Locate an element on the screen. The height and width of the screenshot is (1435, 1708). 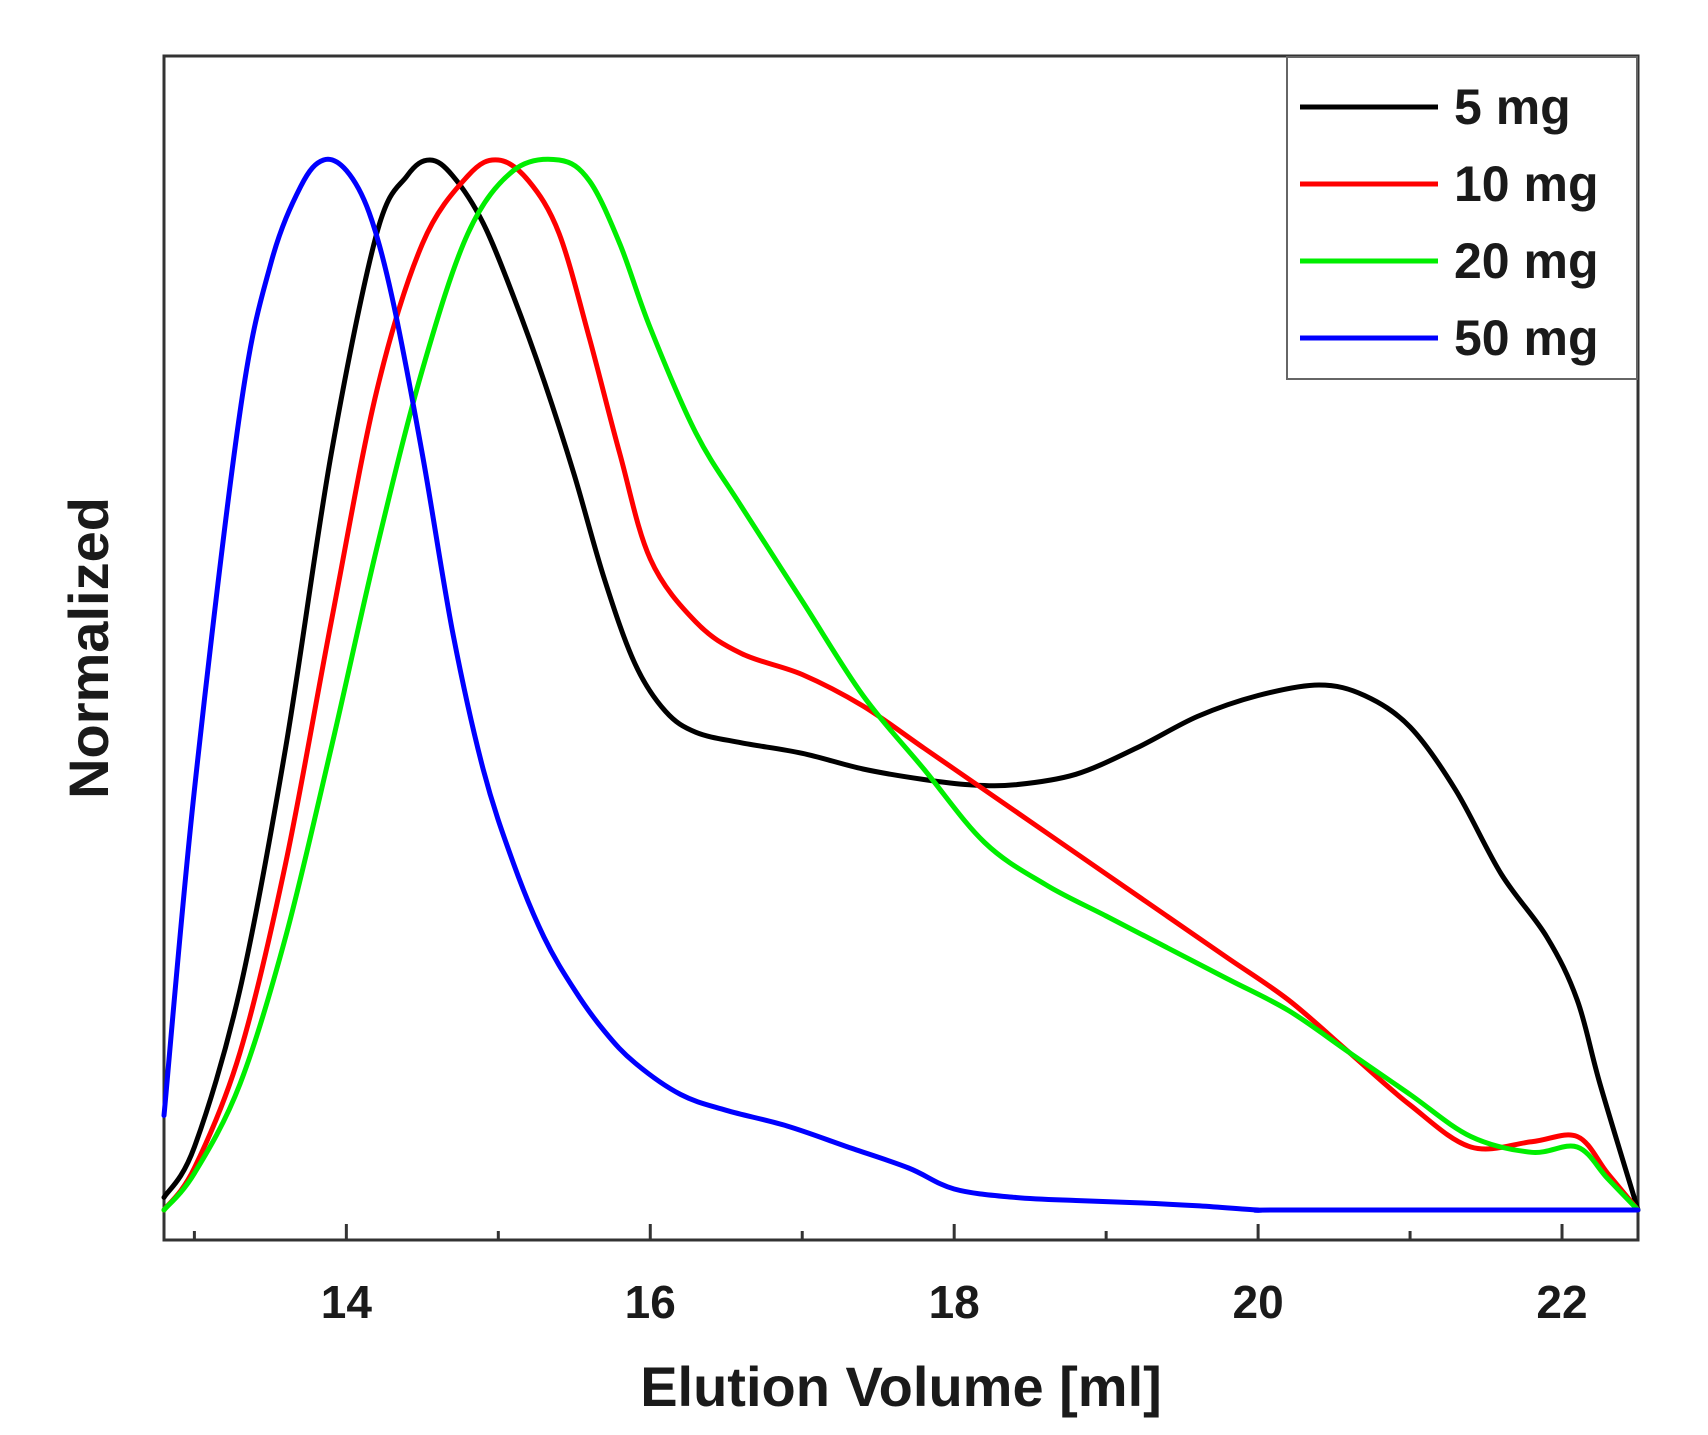
legend-label: 50 mg is located at coordinates (1526, 338).